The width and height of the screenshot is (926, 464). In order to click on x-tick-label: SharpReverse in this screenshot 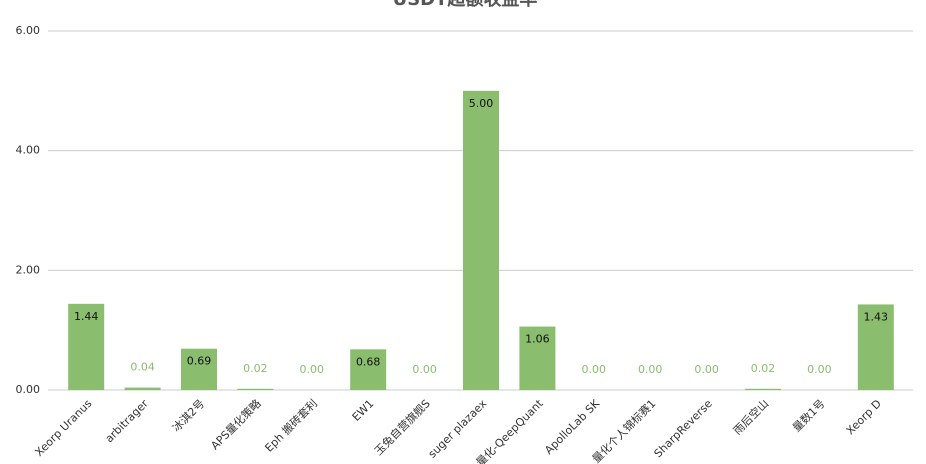, I will do `click(683, 428)`.